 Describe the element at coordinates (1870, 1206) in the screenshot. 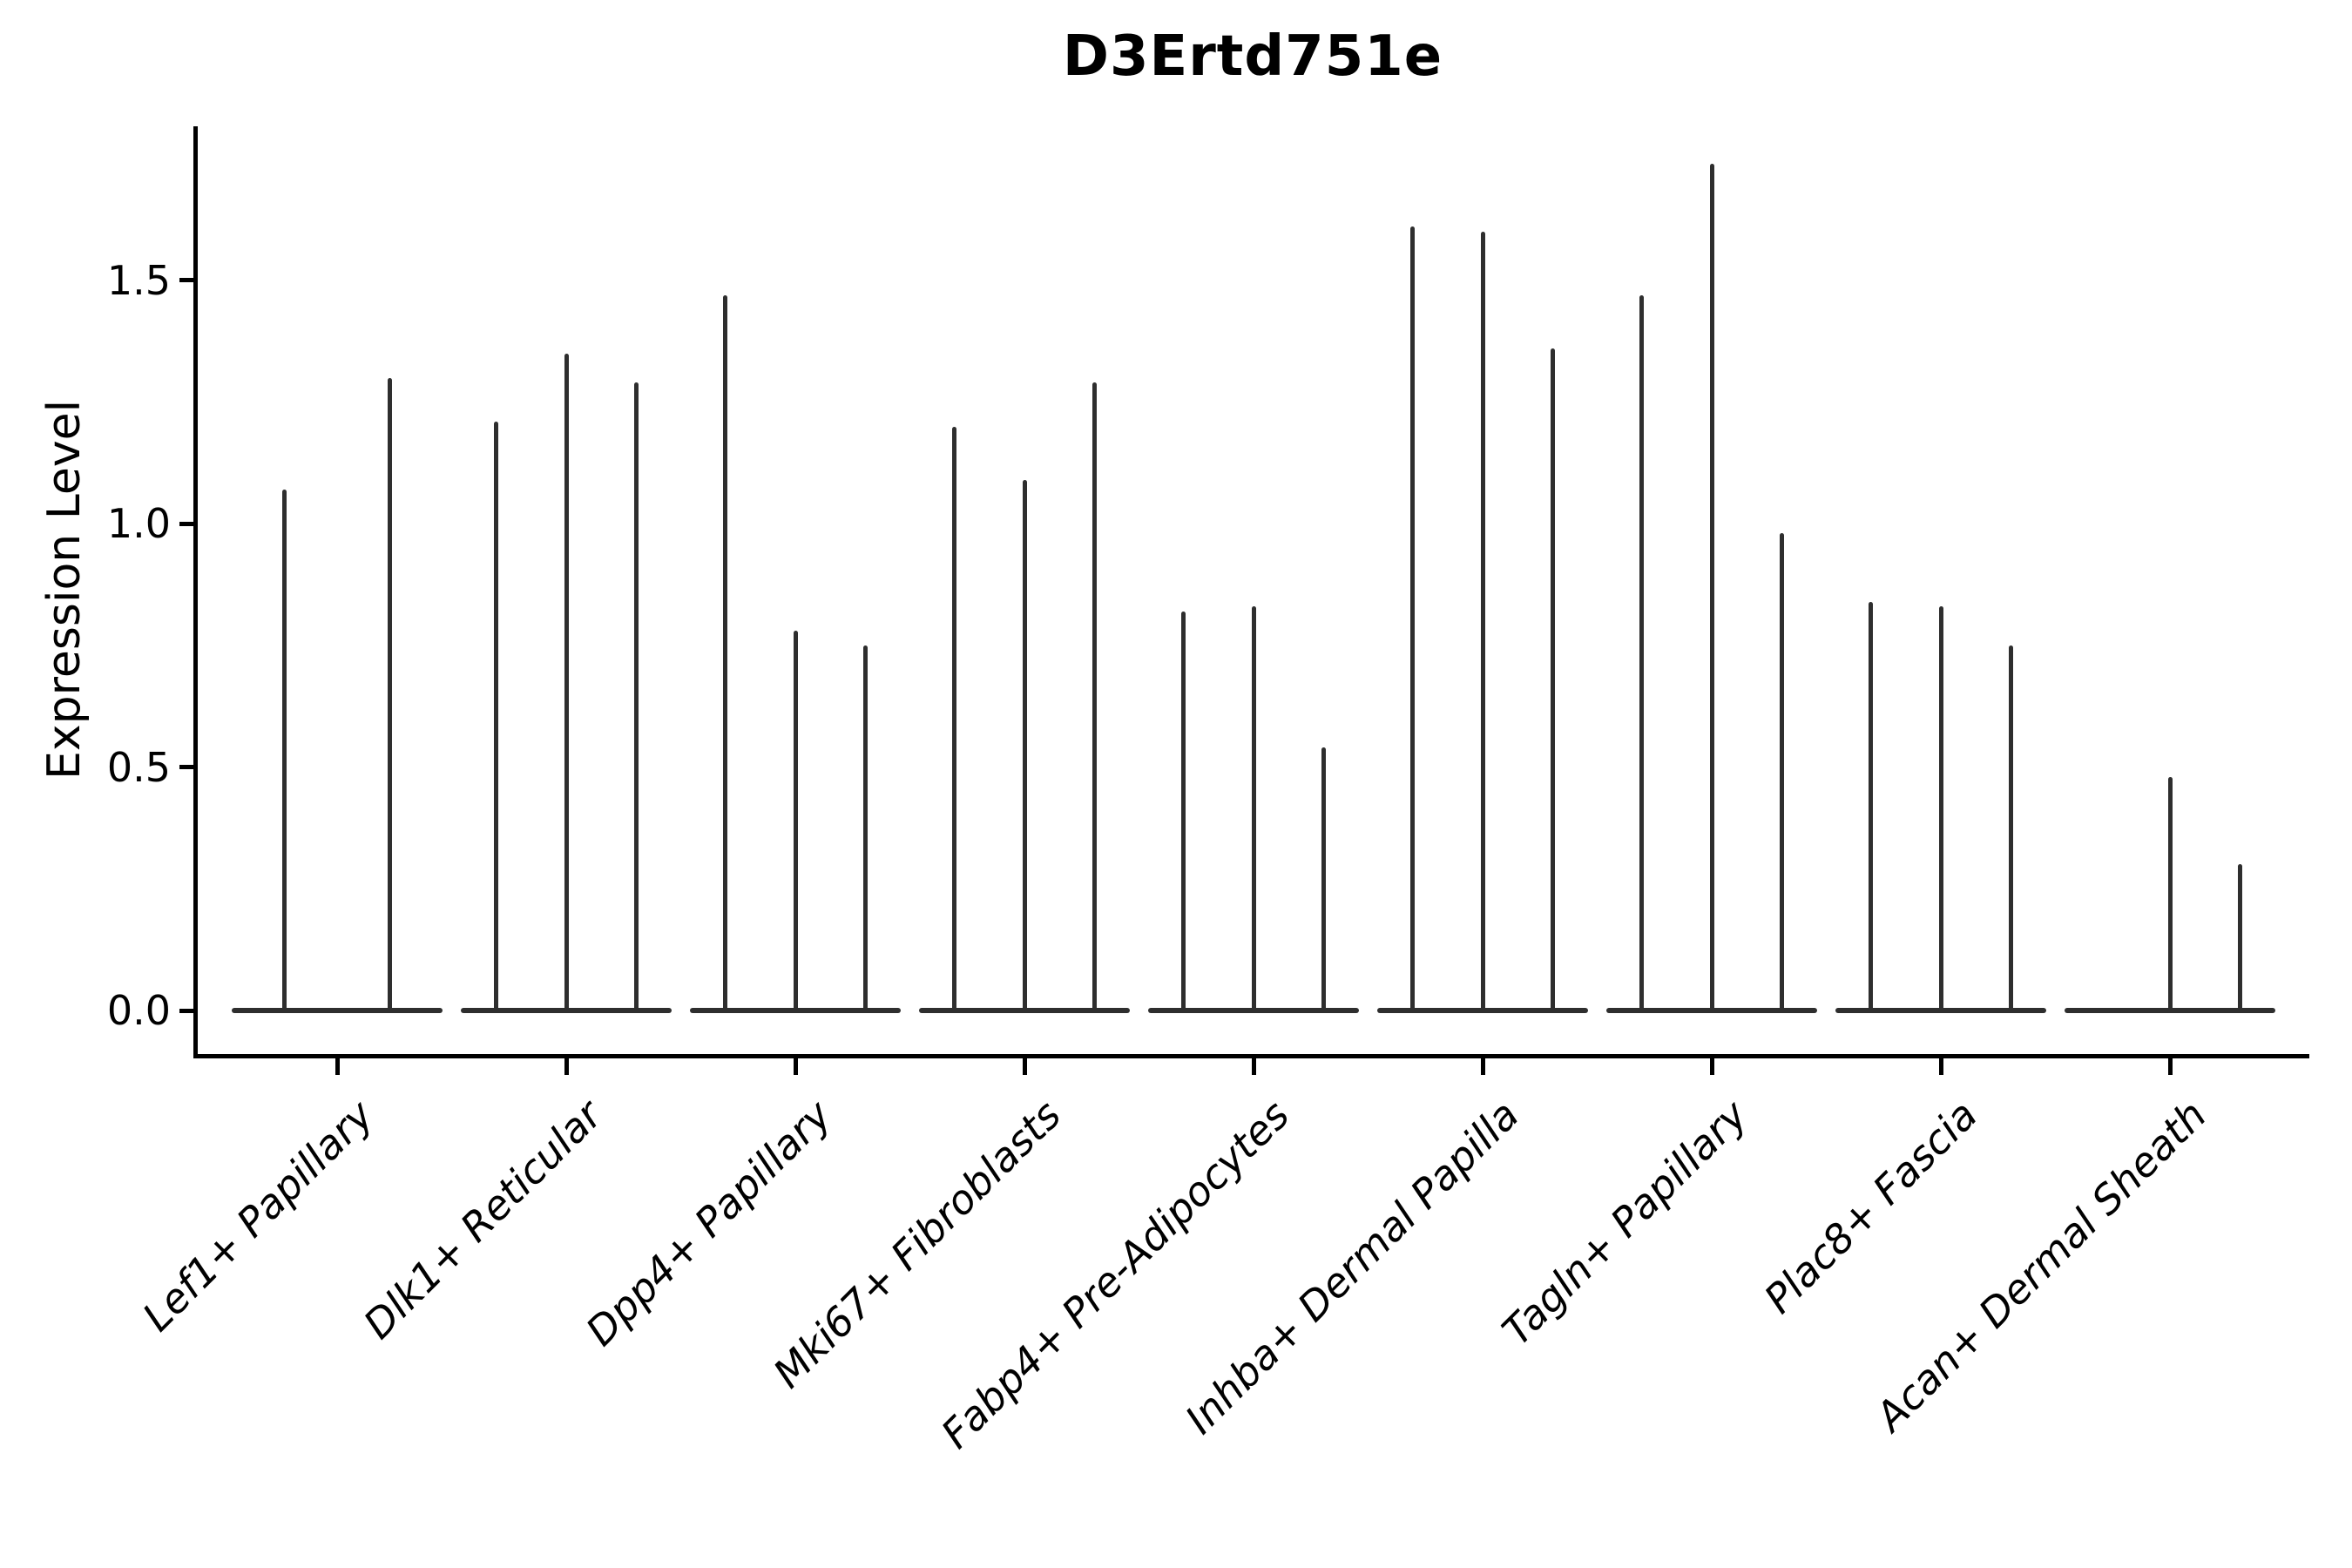

I see `x-tick-label: Plac8+ Fascia` at that location.